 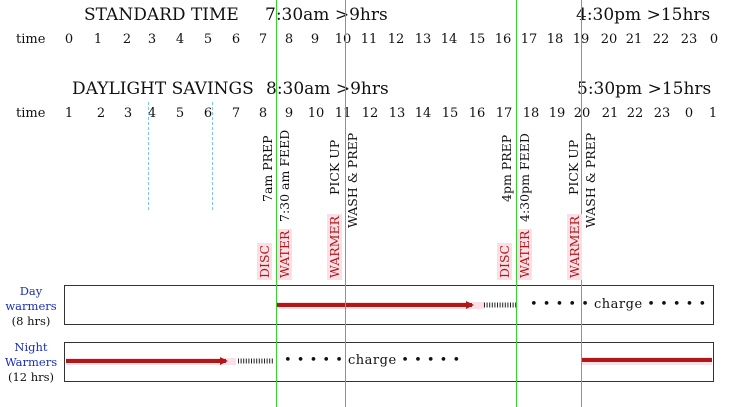 What do you see at coordinates (524, 254) in the screenshot?
I see `tag-water-pm: WATER` at bounding box center [524, 254].